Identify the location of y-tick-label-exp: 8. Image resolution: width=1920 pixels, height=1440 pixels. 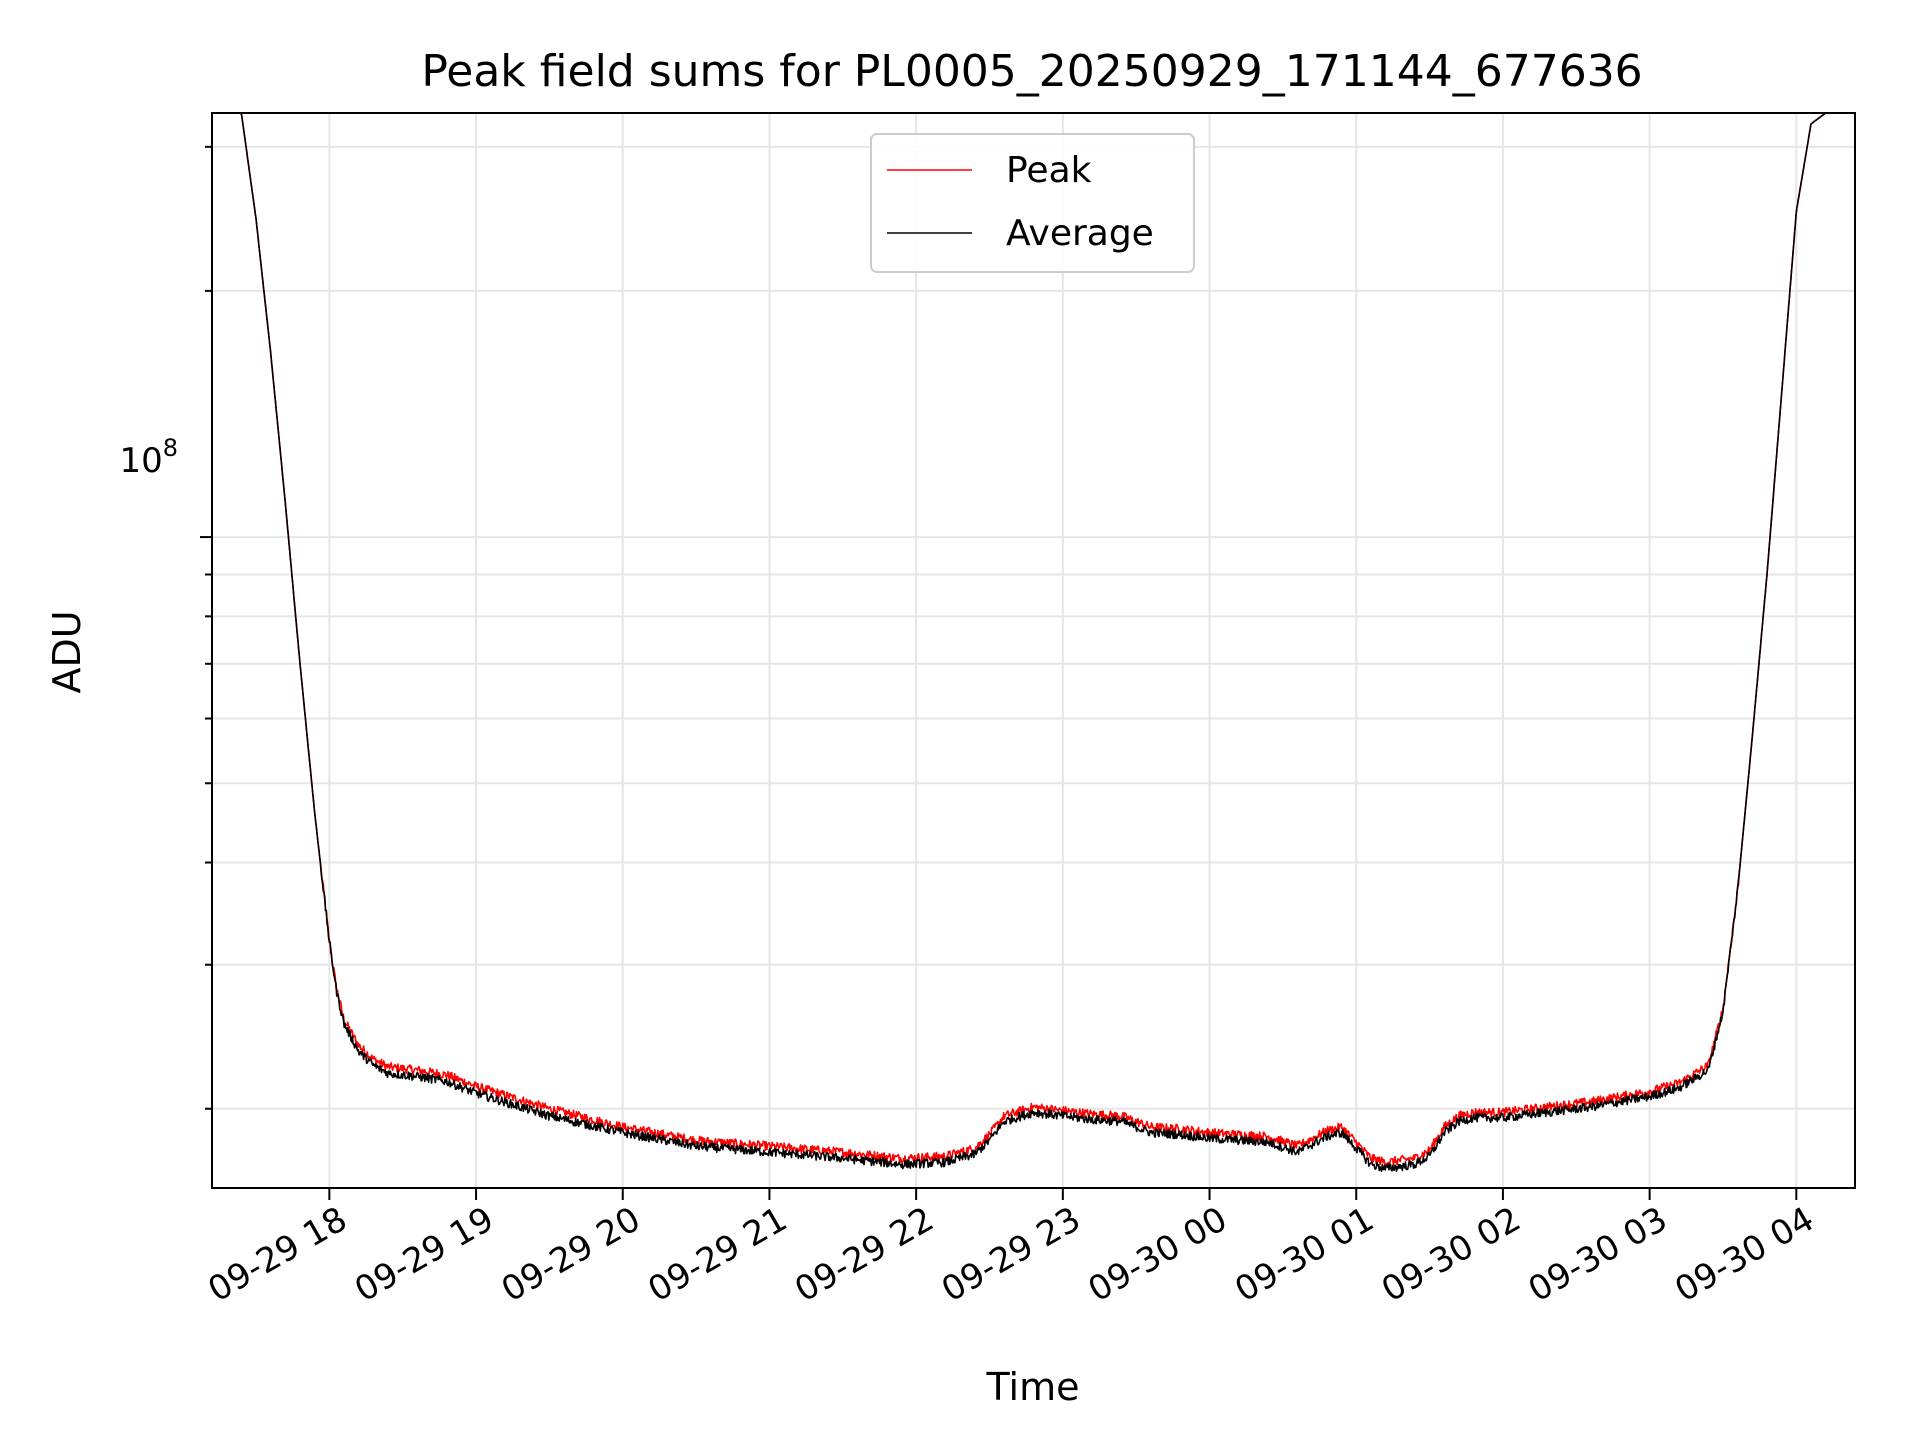
(170, 448).